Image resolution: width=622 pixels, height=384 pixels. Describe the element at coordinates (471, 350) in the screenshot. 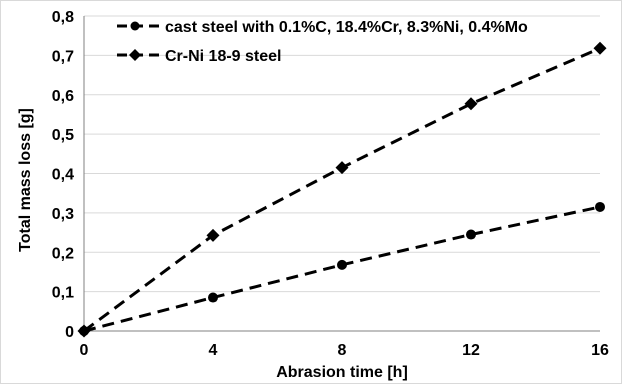

I see `x-tick-label: 12` at that location.